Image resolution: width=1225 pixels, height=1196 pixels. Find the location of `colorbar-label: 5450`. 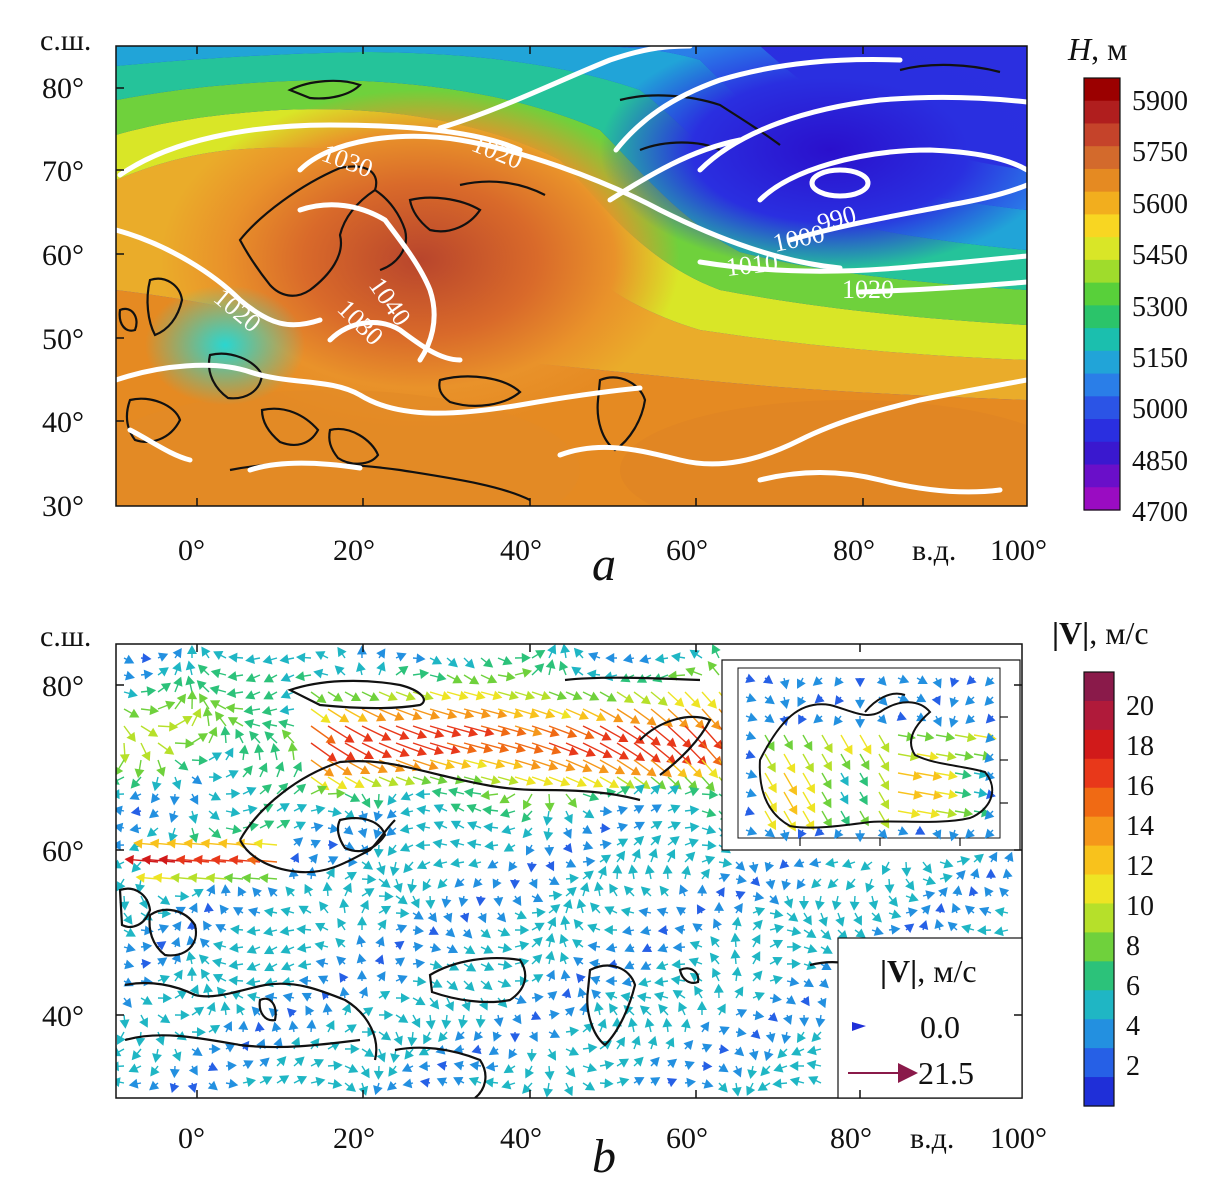

colorbar-label: 5450 is located at coordinates (1160, 255).